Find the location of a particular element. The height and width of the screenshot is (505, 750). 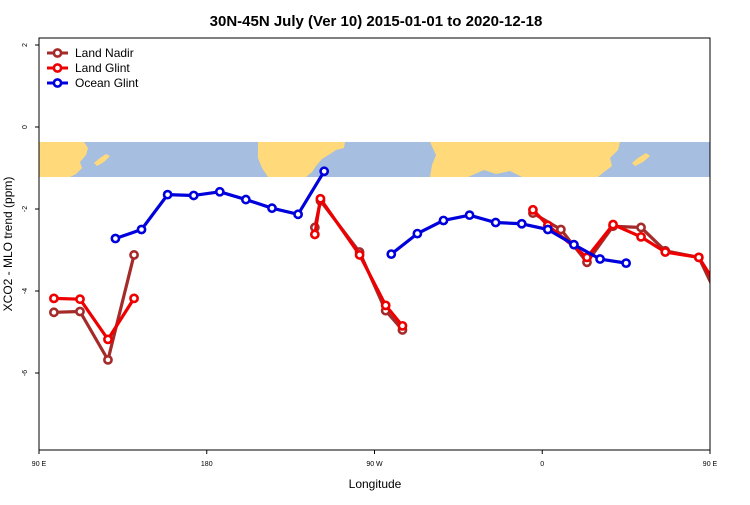

map-land-japan is located at coordinates (102, 160).